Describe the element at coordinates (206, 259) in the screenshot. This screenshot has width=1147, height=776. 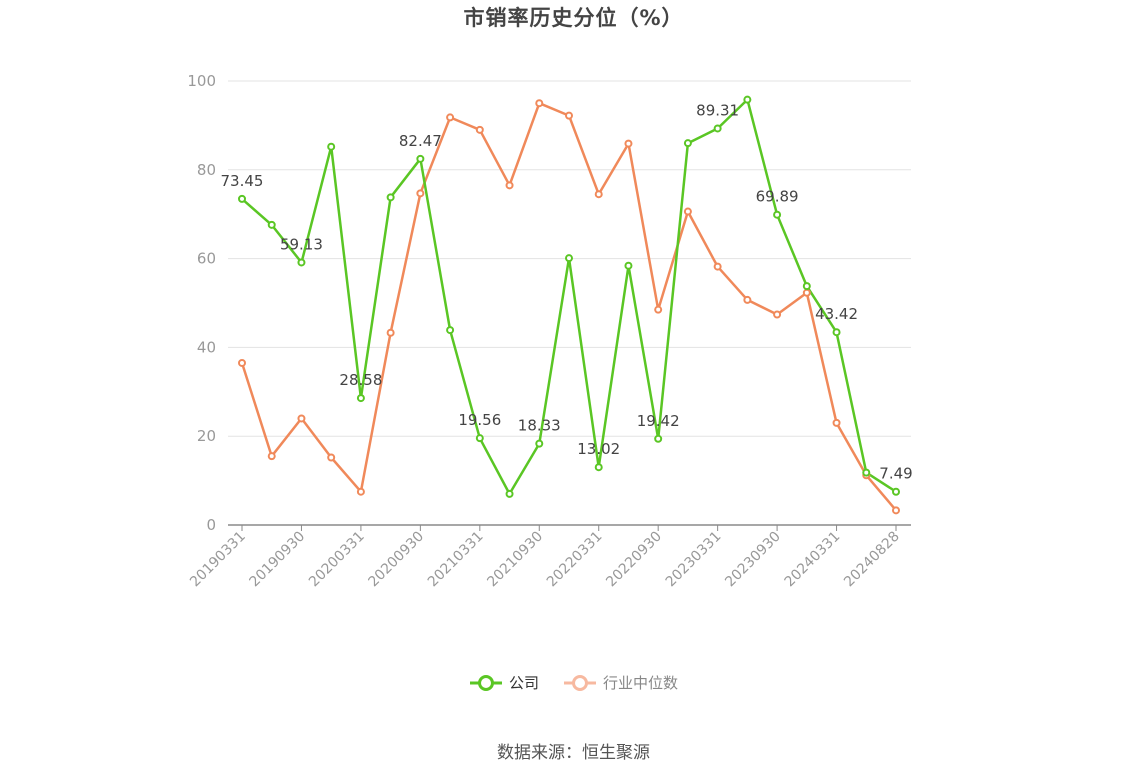
I see `y-tick-label: 60` at that location.